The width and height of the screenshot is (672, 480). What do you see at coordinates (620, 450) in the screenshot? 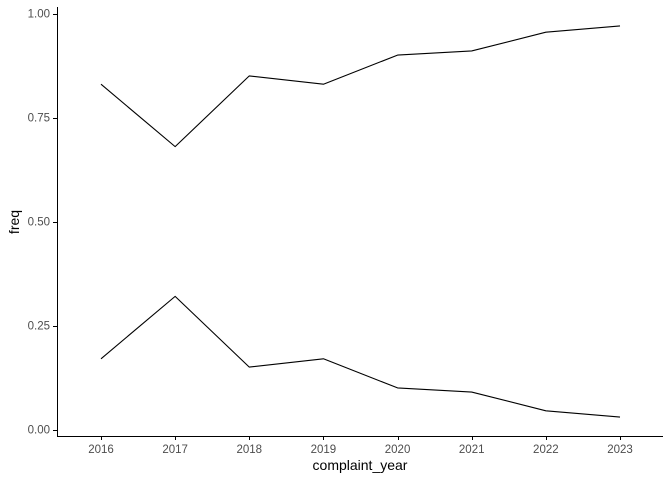
I see `x-tick-label: 2023` at bounding box center [620, 450].